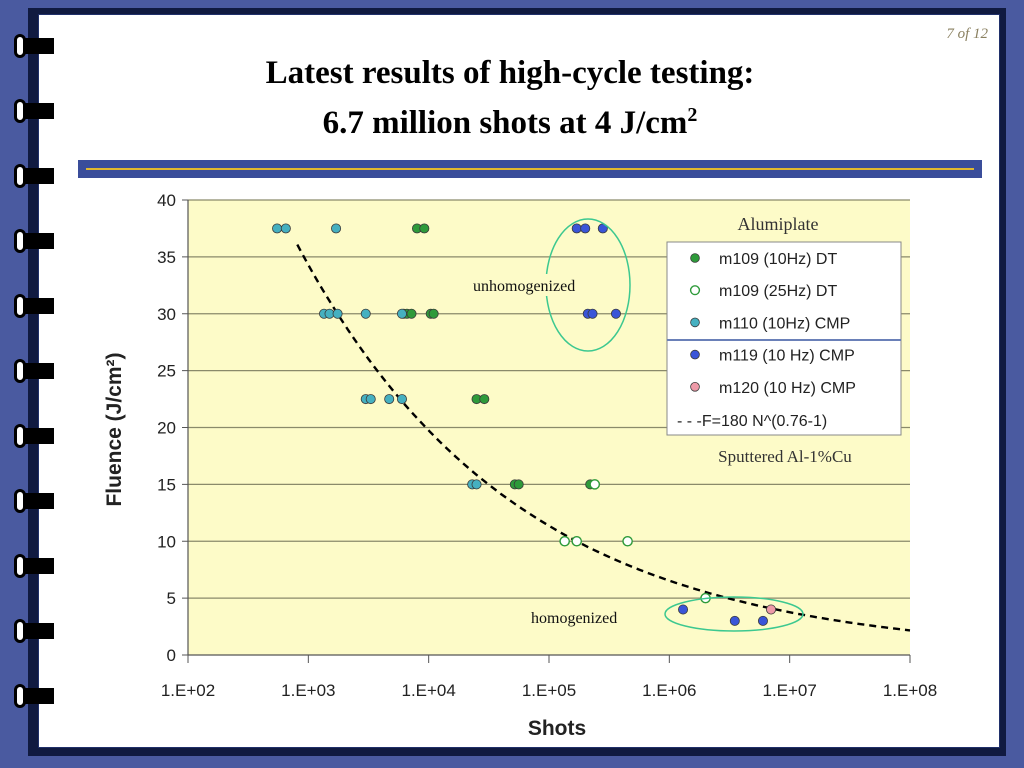 Image resolution: width=1024 pixels, height=768 pixels. Describe the element at coordinates (166, 257) in the screenshot. I see `y-tick-label: 35` at that location.